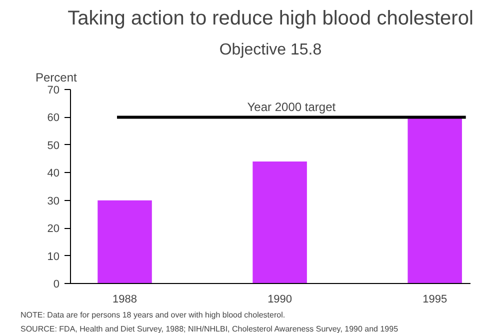 This screenshot has width=500, height=333. Describe the element at coordinates (435, 300) in the screenshot. I see `x-tick-label: 1995` at that location.